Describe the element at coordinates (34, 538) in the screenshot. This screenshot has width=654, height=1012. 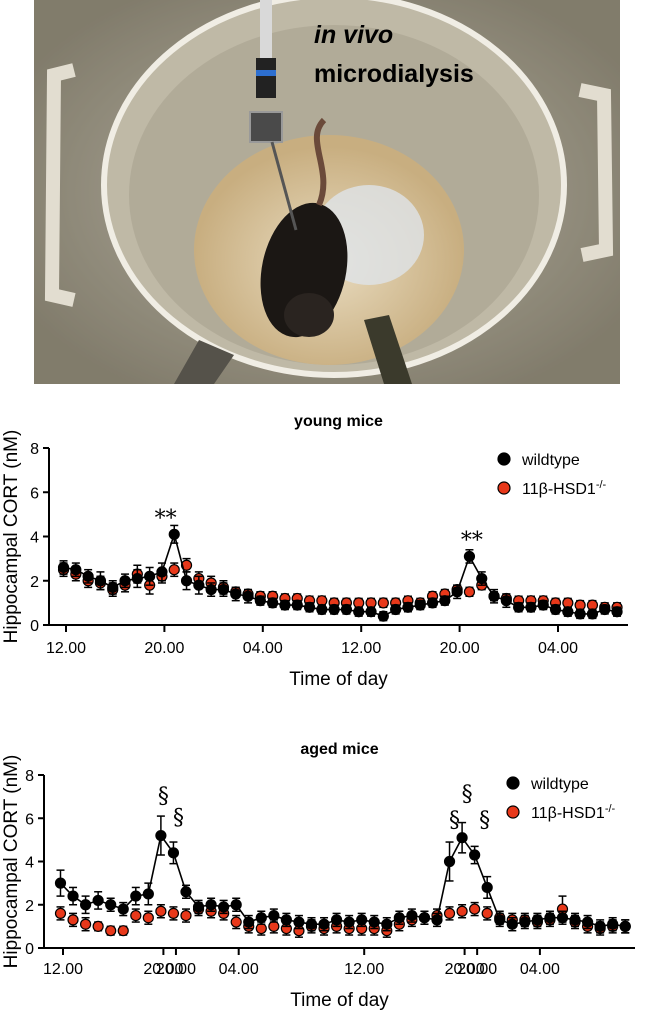
I see `y-tick-label: 4` at that location.